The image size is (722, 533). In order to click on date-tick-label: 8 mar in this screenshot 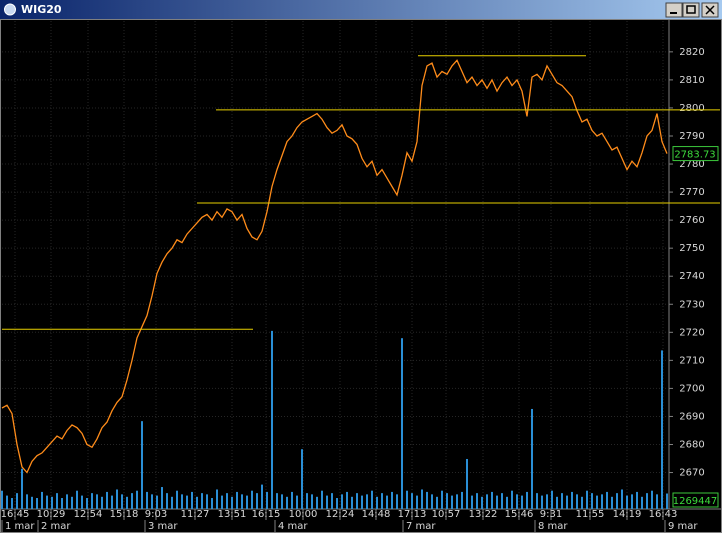, I will do `click(553, 526)`.